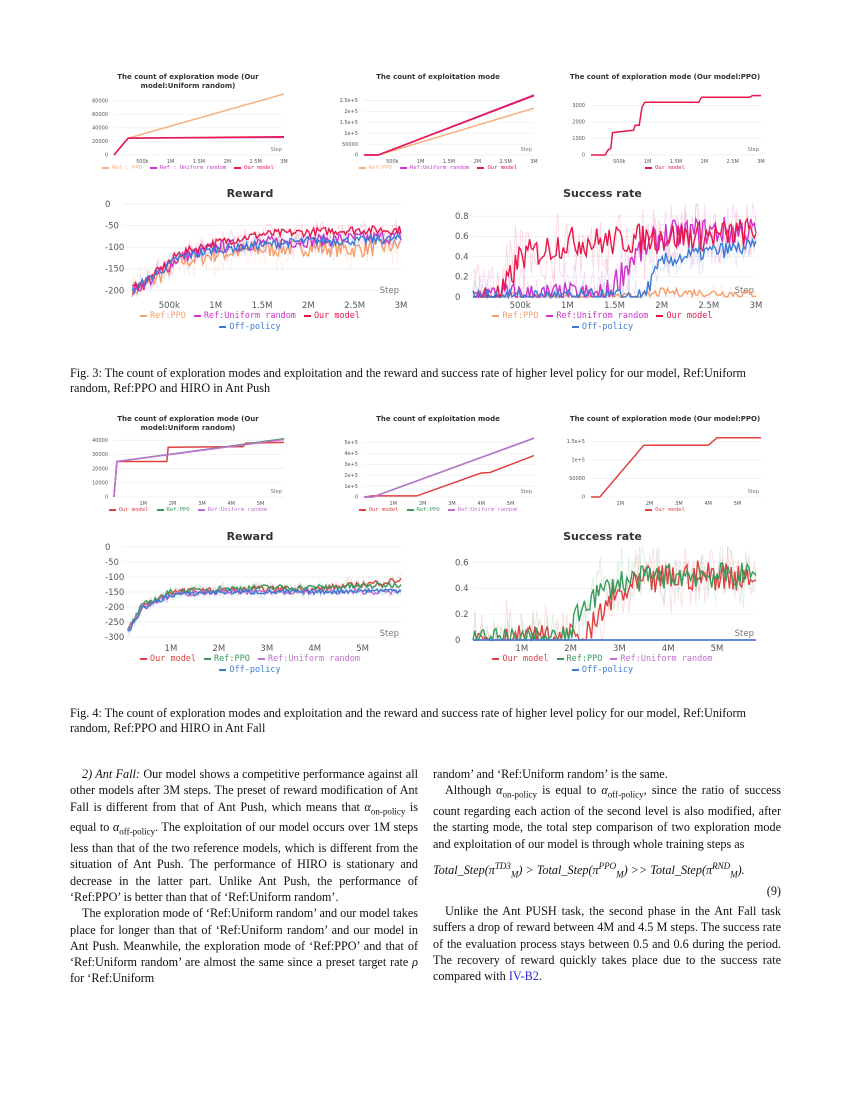 The width and height of the screenshot is (850, 1100). What do you see at coordinates (459, 869) in the screenshot?
I see `text-segment: Total_Step` at bounding box center [459, 869].